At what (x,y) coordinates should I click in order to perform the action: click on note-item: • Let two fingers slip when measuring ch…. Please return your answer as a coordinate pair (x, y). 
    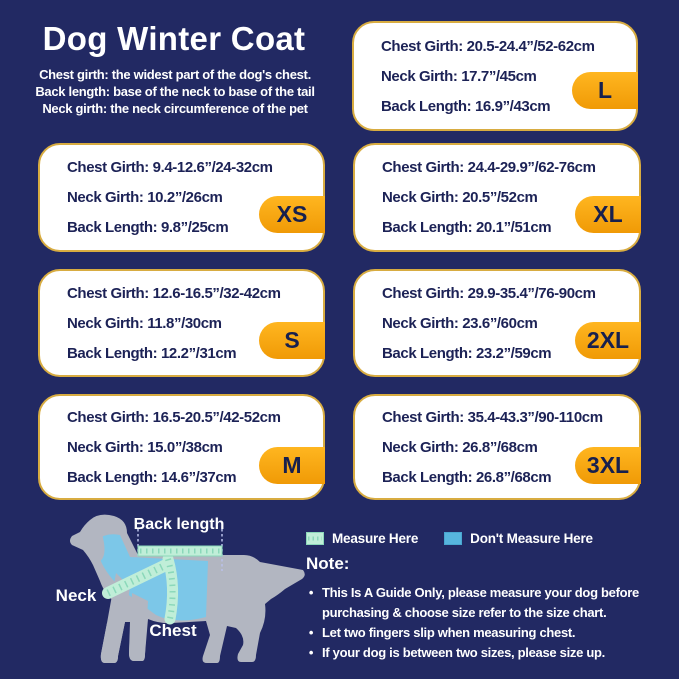
    Looking at the image, I should click on (487, 633).